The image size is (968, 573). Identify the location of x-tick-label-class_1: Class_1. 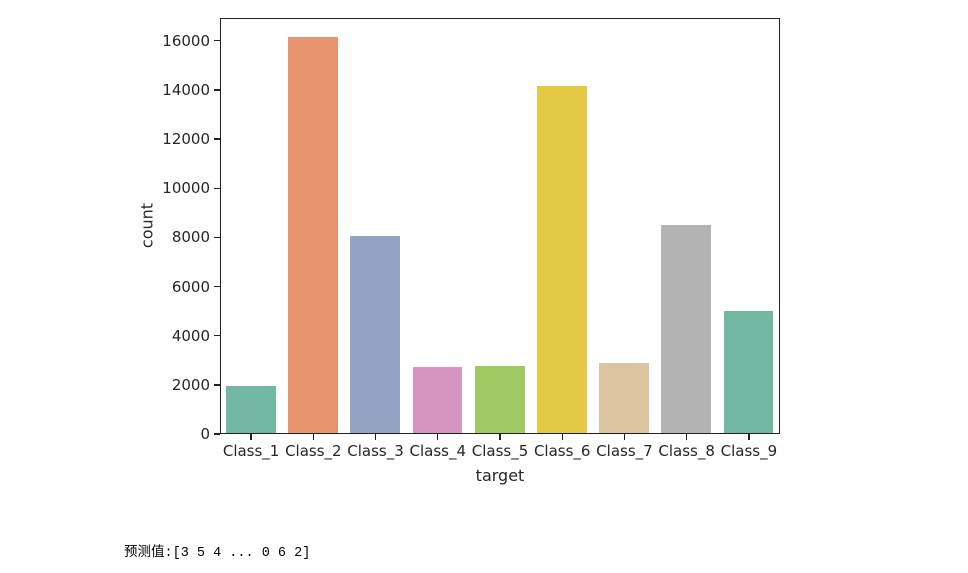
(251, 451).